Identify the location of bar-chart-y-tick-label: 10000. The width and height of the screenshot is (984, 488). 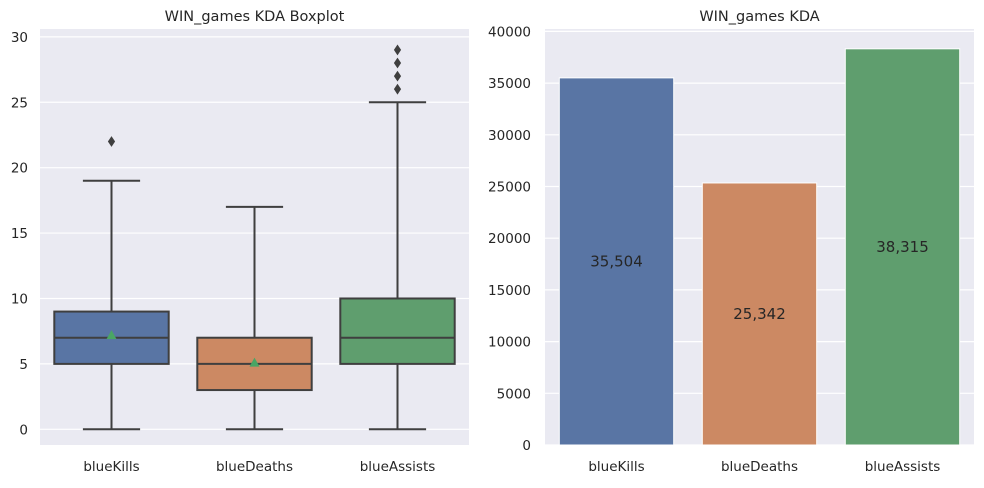
(509, 343).